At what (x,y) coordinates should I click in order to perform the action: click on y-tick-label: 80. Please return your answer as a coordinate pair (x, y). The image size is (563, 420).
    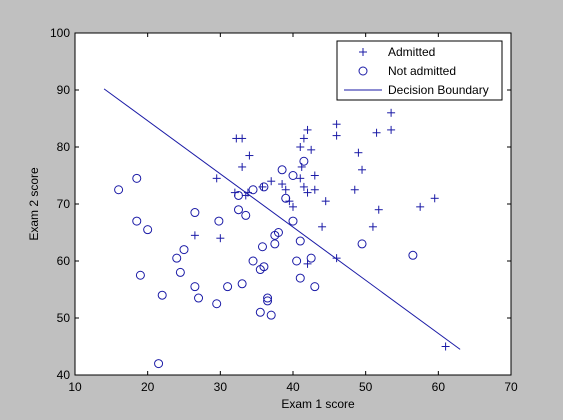
    Looking at the image, I should click on (64, 147).